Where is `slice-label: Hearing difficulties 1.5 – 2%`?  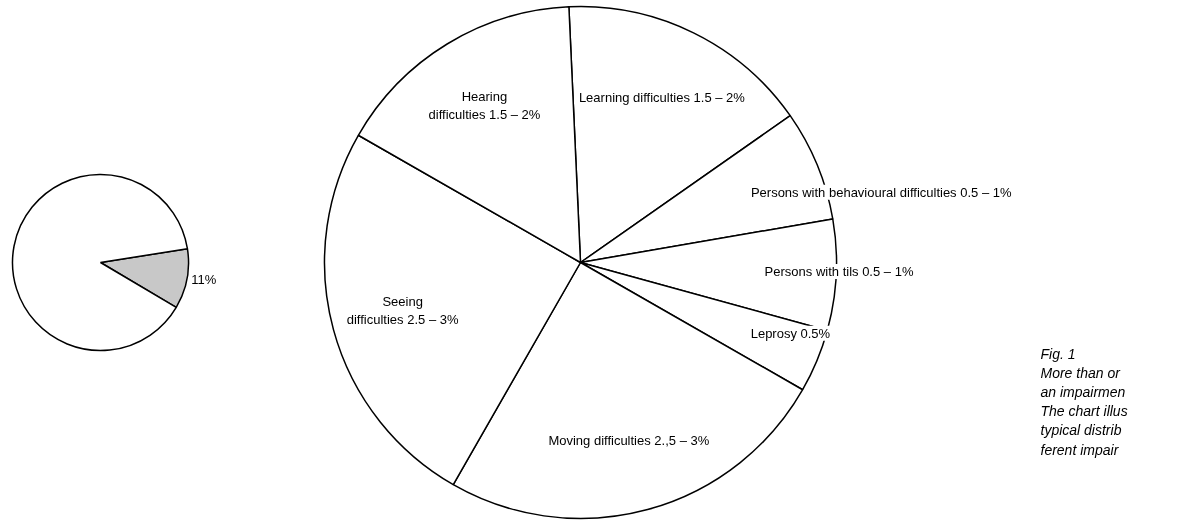 slice-label: Hearing difficulties 1.5 – 2% is located at coordinates (484, 105).